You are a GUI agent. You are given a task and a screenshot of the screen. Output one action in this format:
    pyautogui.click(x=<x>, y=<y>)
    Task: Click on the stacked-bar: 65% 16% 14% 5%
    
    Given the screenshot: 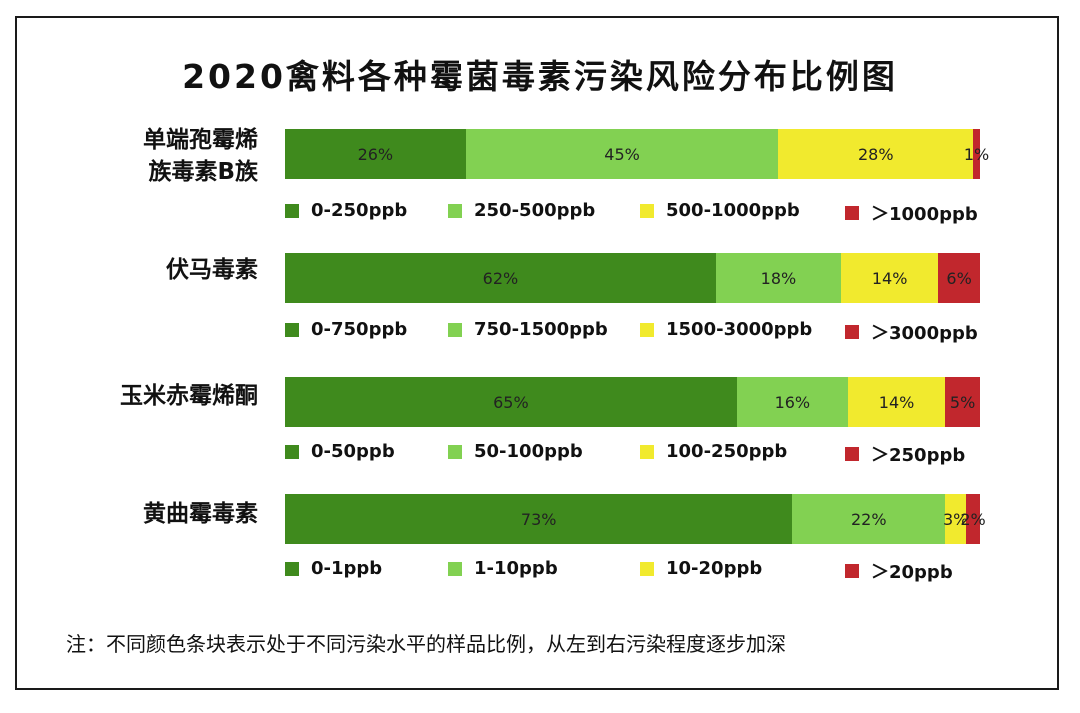 What is the action you would take?
    pyautogui.click(x=632, y=402)
    